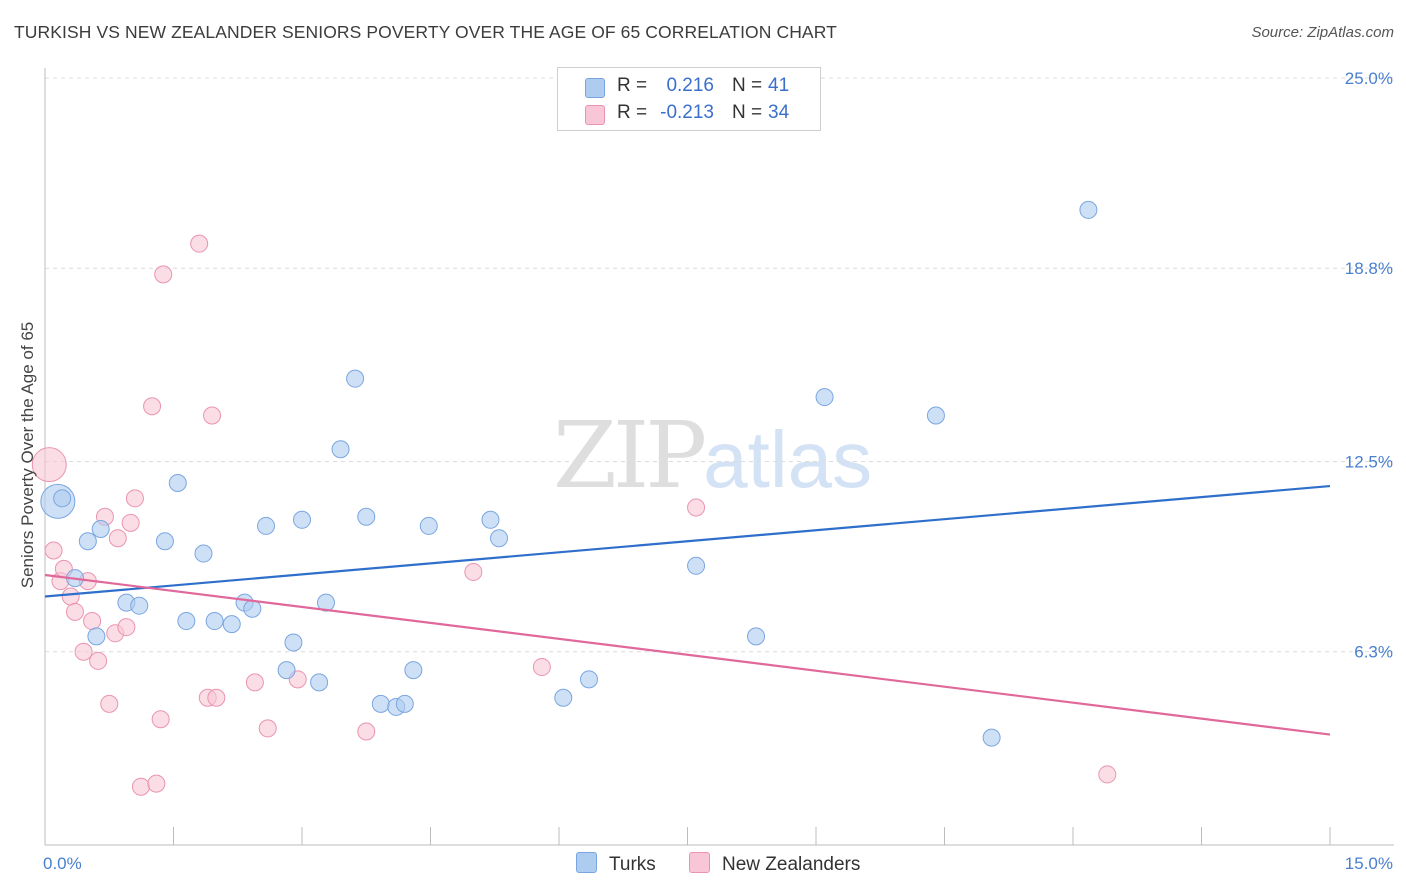  I want to click on legend-row-turks: R = 0.216 N = 41, so click(689, 87).